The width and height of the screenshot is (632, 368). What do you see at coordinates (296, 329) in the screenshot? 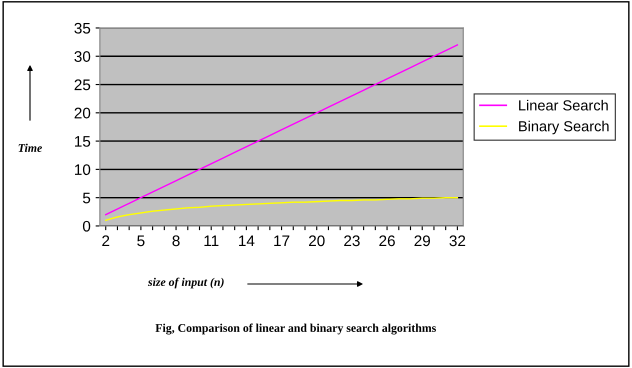
I see `text: Fig, Comparison of linear and binary search algorithms` at bounding box center [296, 329].